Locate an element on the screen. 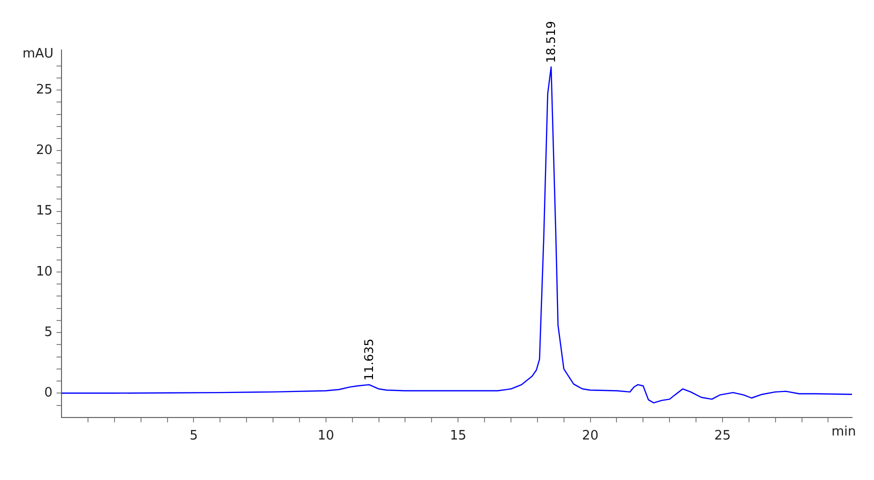 The width and height of the screenshot is (874, 480). annotation: 18.519 is located at coordinates (551, 41).